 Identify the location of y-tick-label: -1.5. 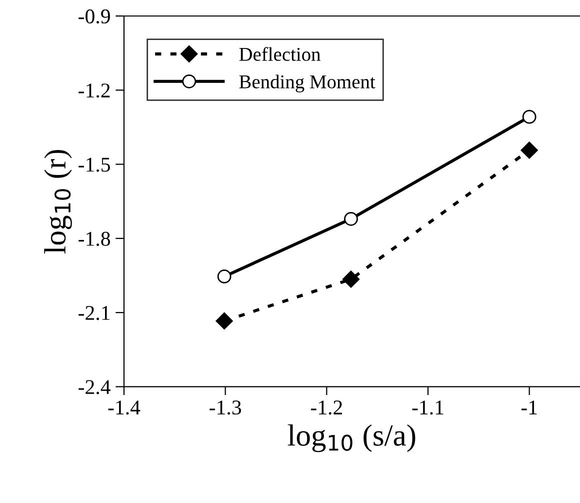
(94, 165).